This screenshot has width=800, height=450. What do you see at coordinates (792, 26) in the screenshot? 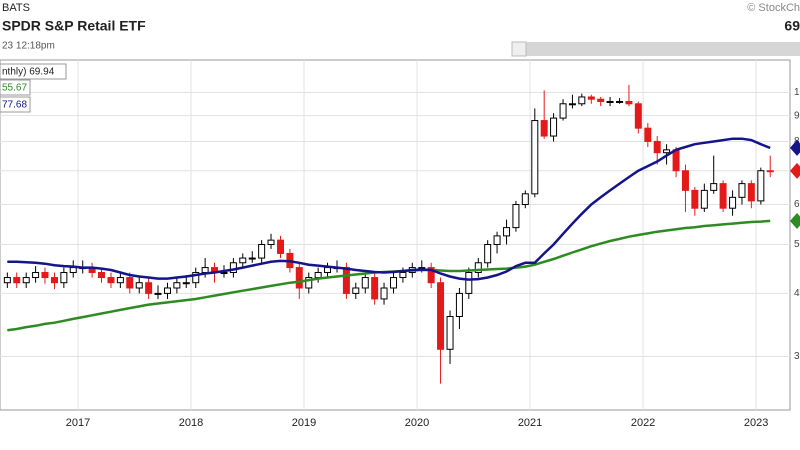
I see `last-price: 69` at bounding box center [792, 26].